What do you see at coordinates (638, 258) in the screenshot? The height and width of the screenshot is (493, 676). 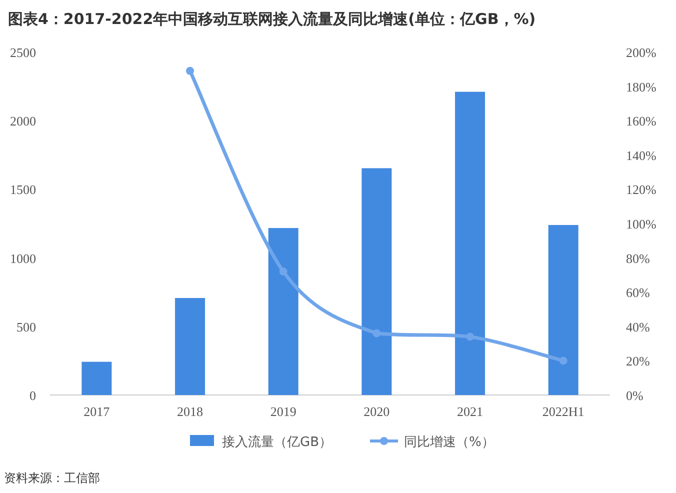 I see `y2-tick-label: 80%` at bounding box center [638, 258].